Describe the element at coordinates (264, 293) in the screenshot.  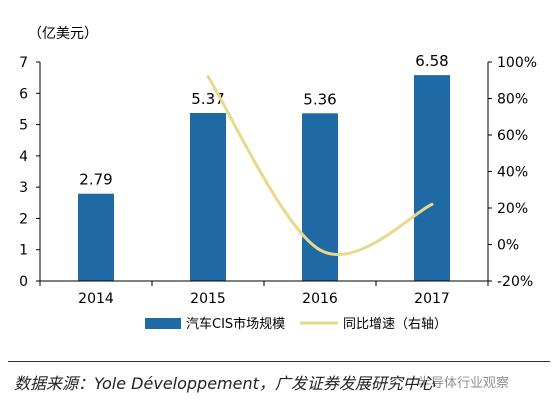
I see `x-axis: 2014 2015 2016 2017` at that location.